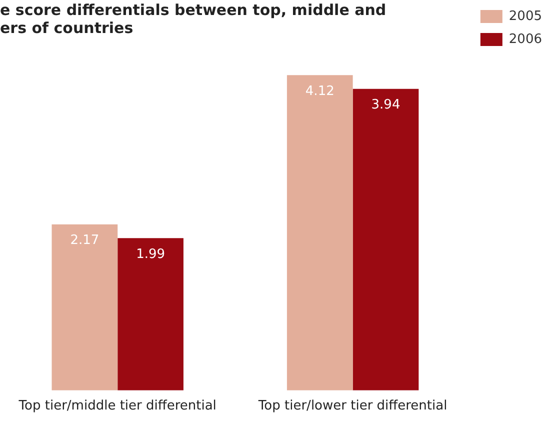  Describe the element at coordinates (525, 39) in the screenshot. I see `legend-label: 2006` at that location.